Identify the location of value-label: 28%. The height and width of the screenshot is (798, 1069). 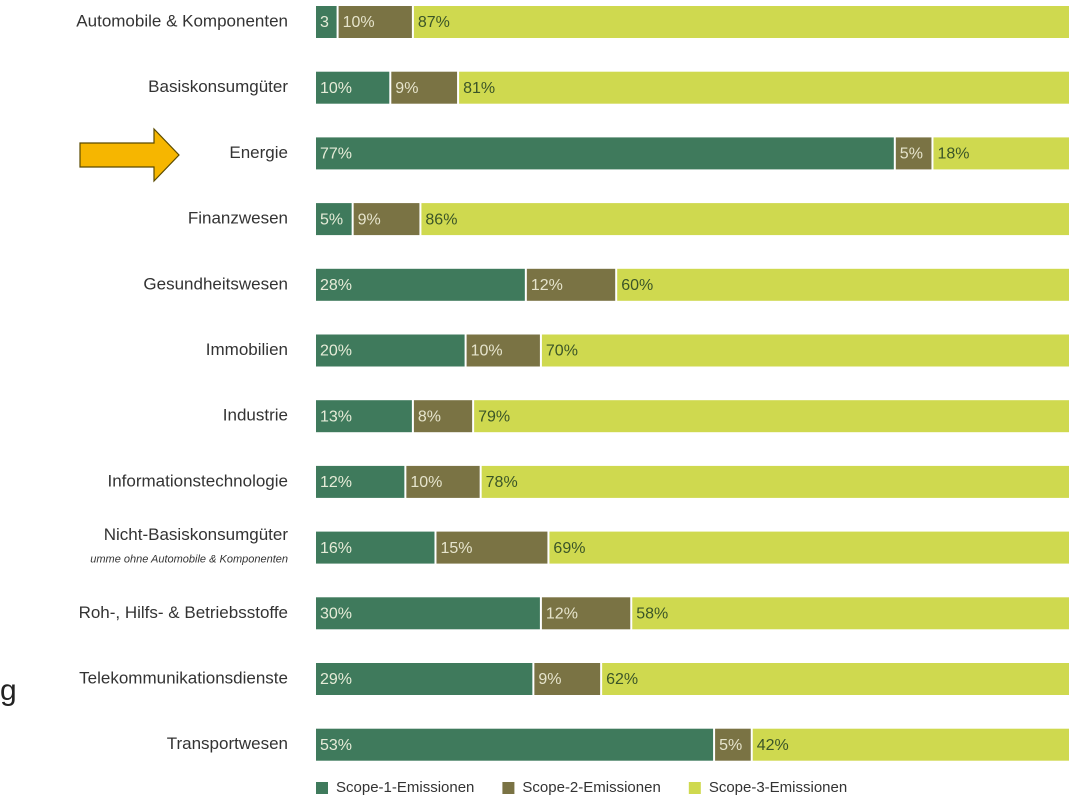
(336, 285).